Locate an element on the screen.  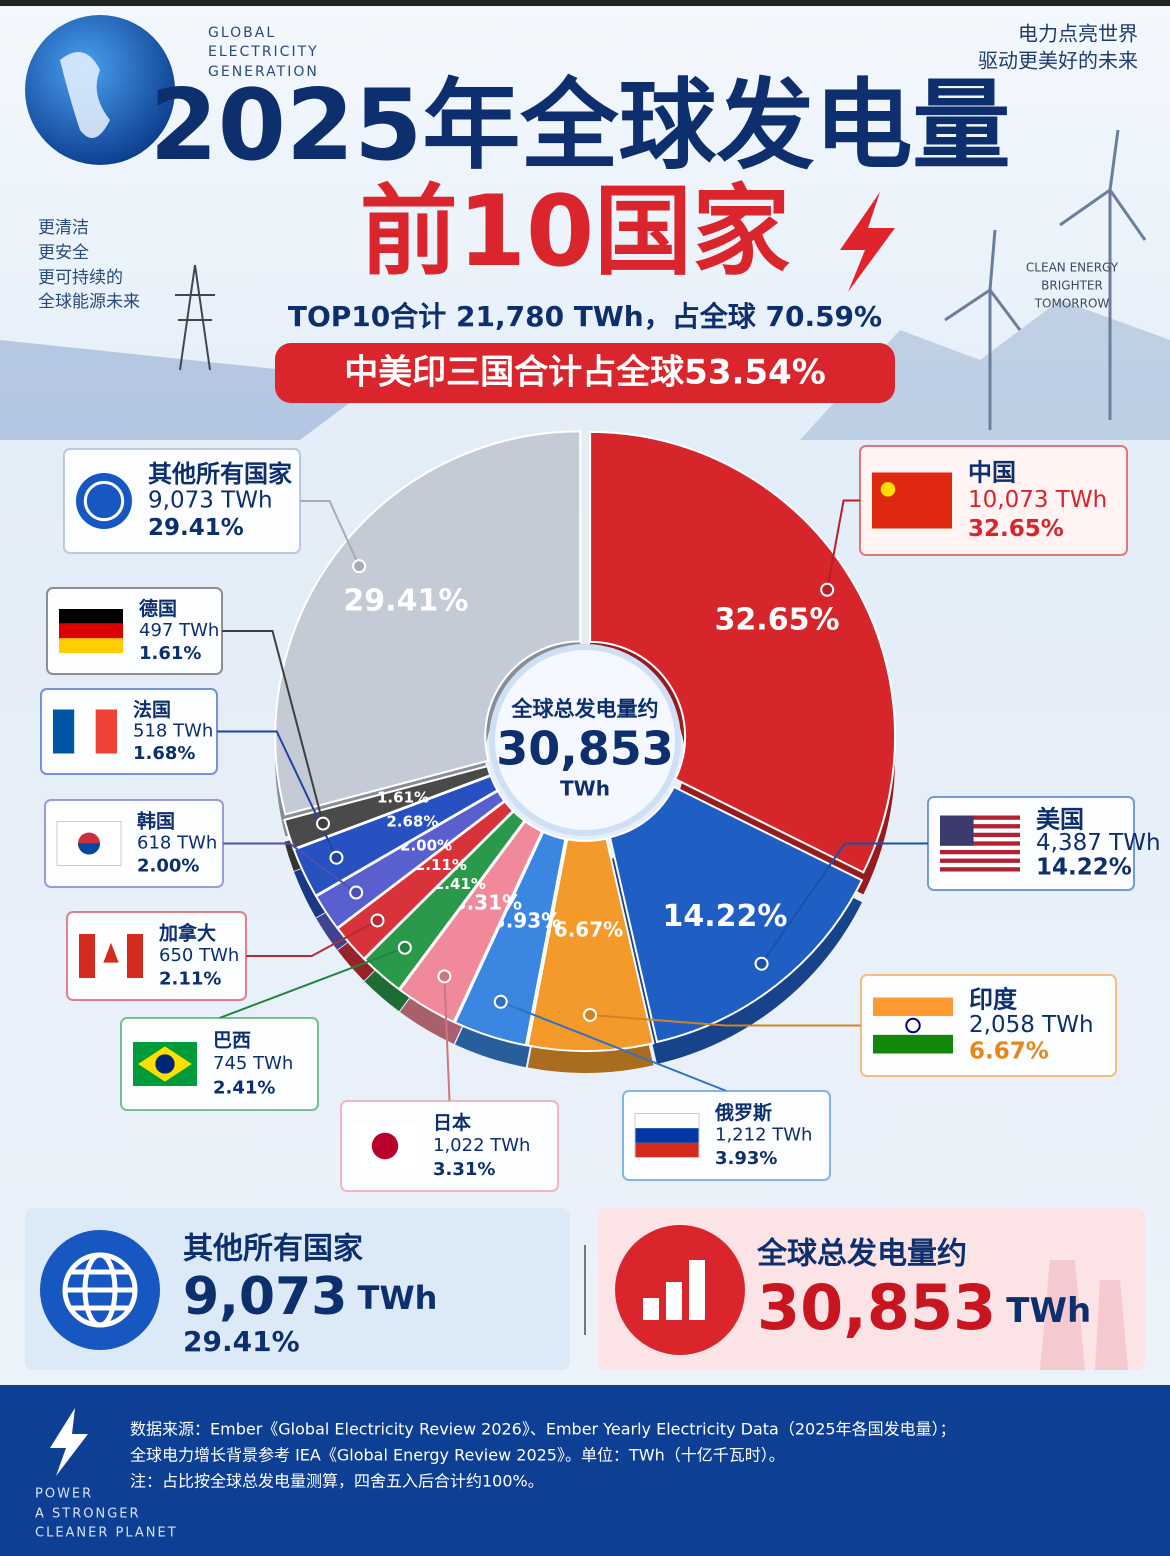
tag: ELECTRICITY is located at coordinates (263, 52).